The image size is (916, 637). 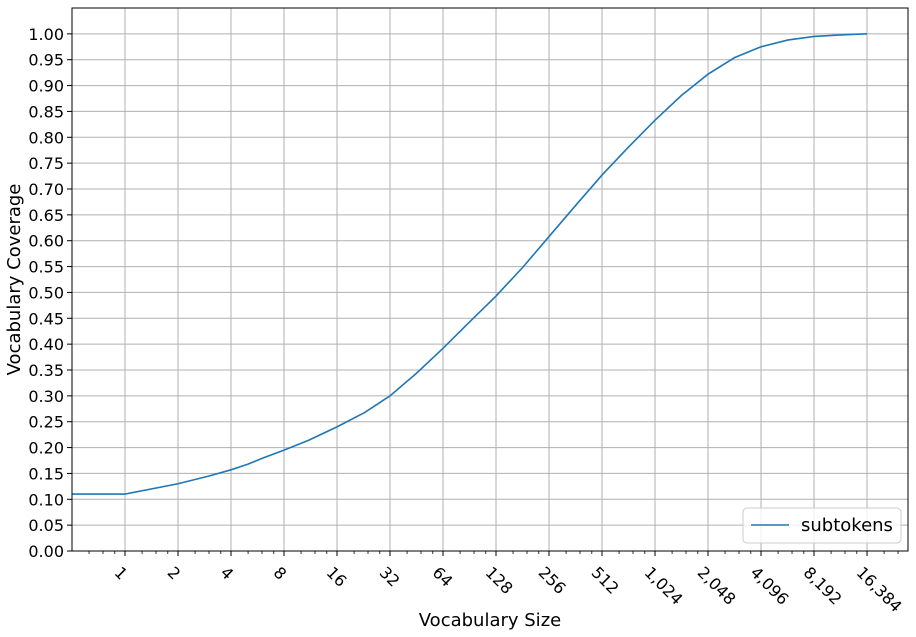 What do you see at coordinates (390, 577) in the screenshot?
I see `x-tick-label: 32` at bounding box center [390, 577].